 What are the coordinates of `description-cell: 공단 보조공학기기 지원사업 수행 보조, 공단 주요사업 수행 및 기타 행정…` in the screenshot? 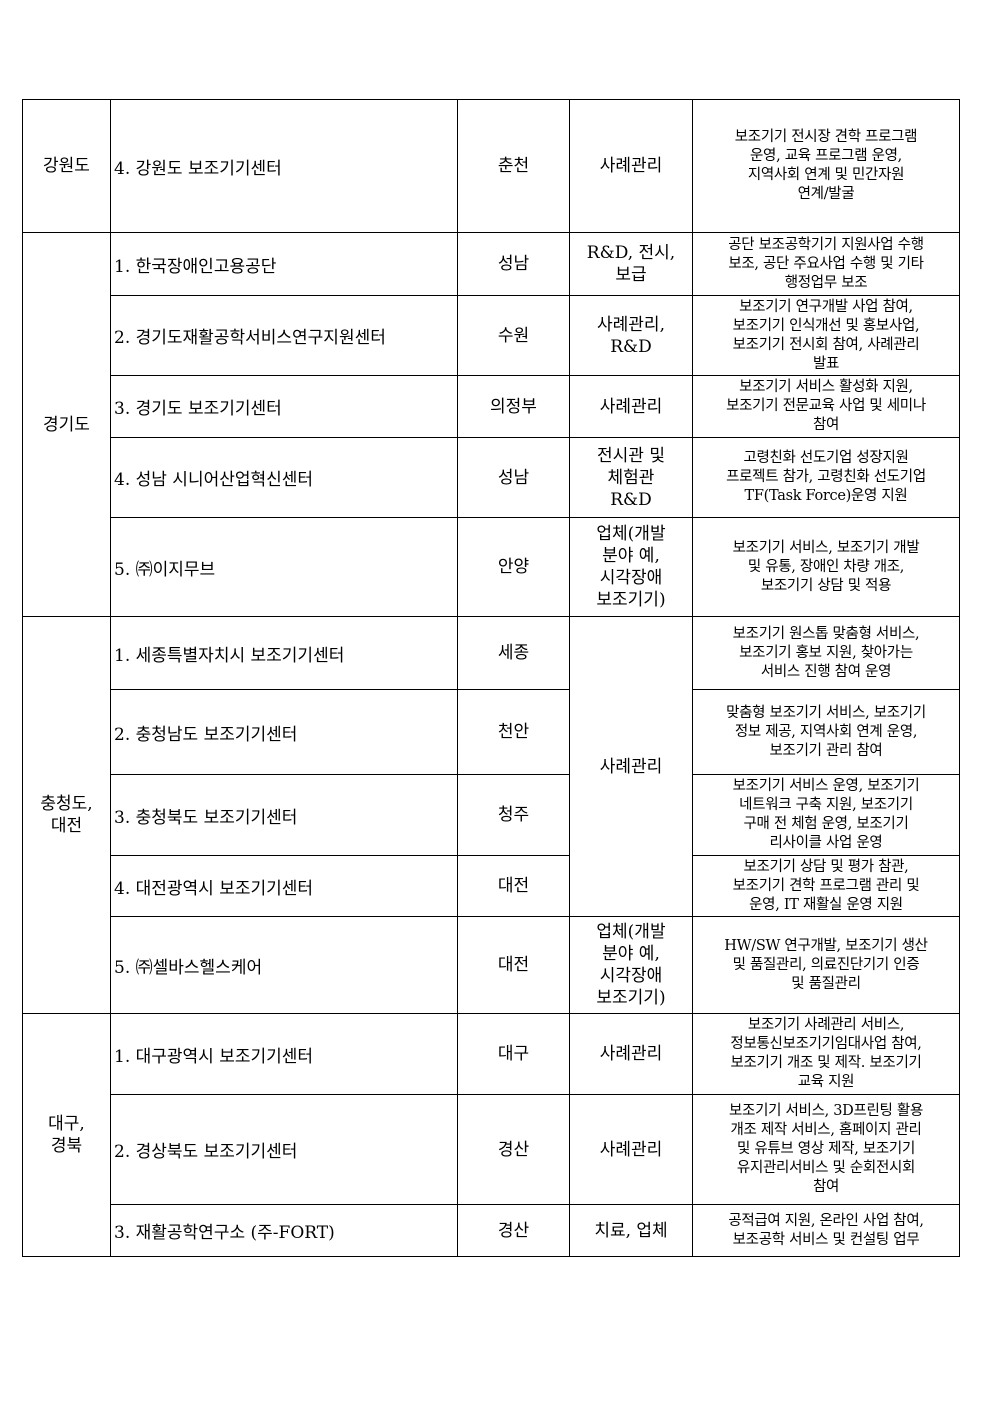 It's located at (826, 264).